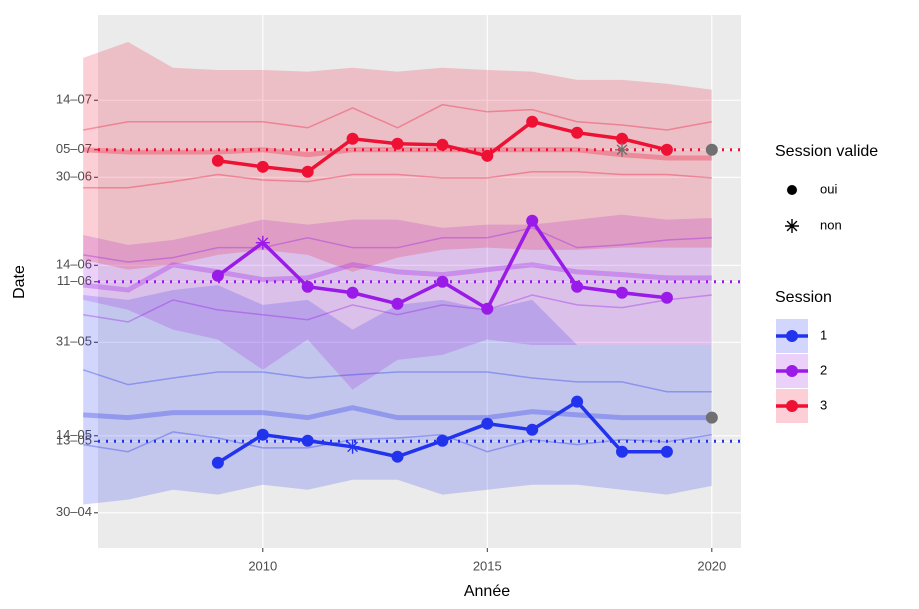 The image size is (919, 609). I want to click on y-axis-label: Date, so click(19, 282).